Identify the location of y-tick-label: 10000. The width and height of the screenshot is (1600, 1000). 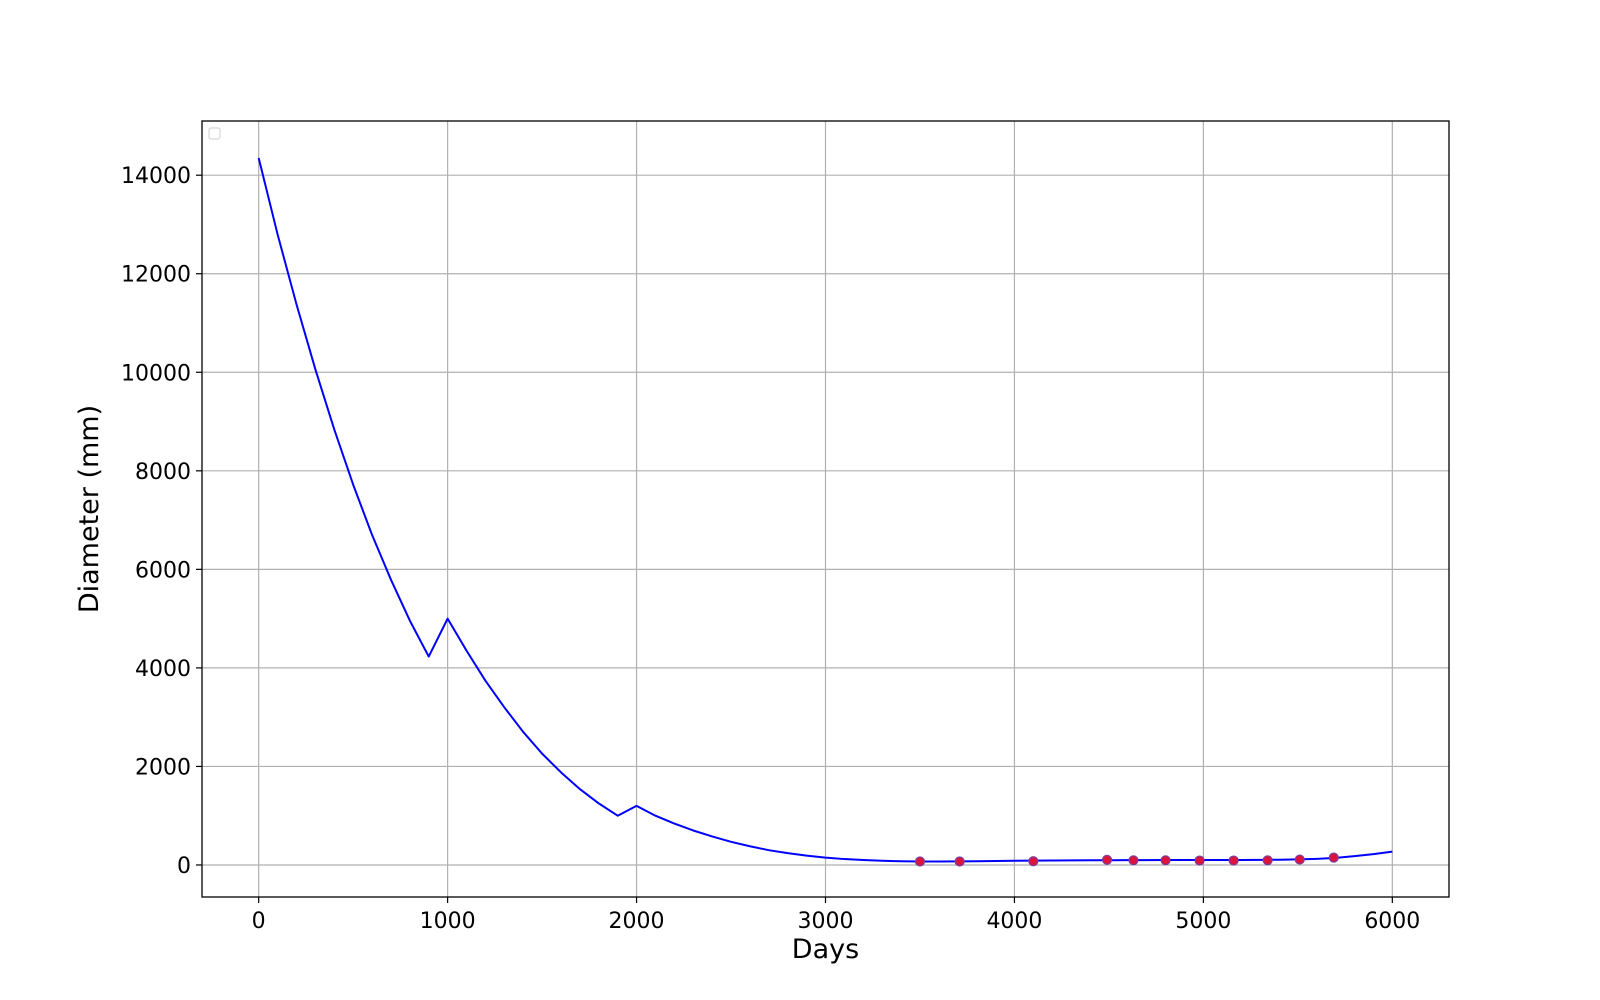
(156, 373).